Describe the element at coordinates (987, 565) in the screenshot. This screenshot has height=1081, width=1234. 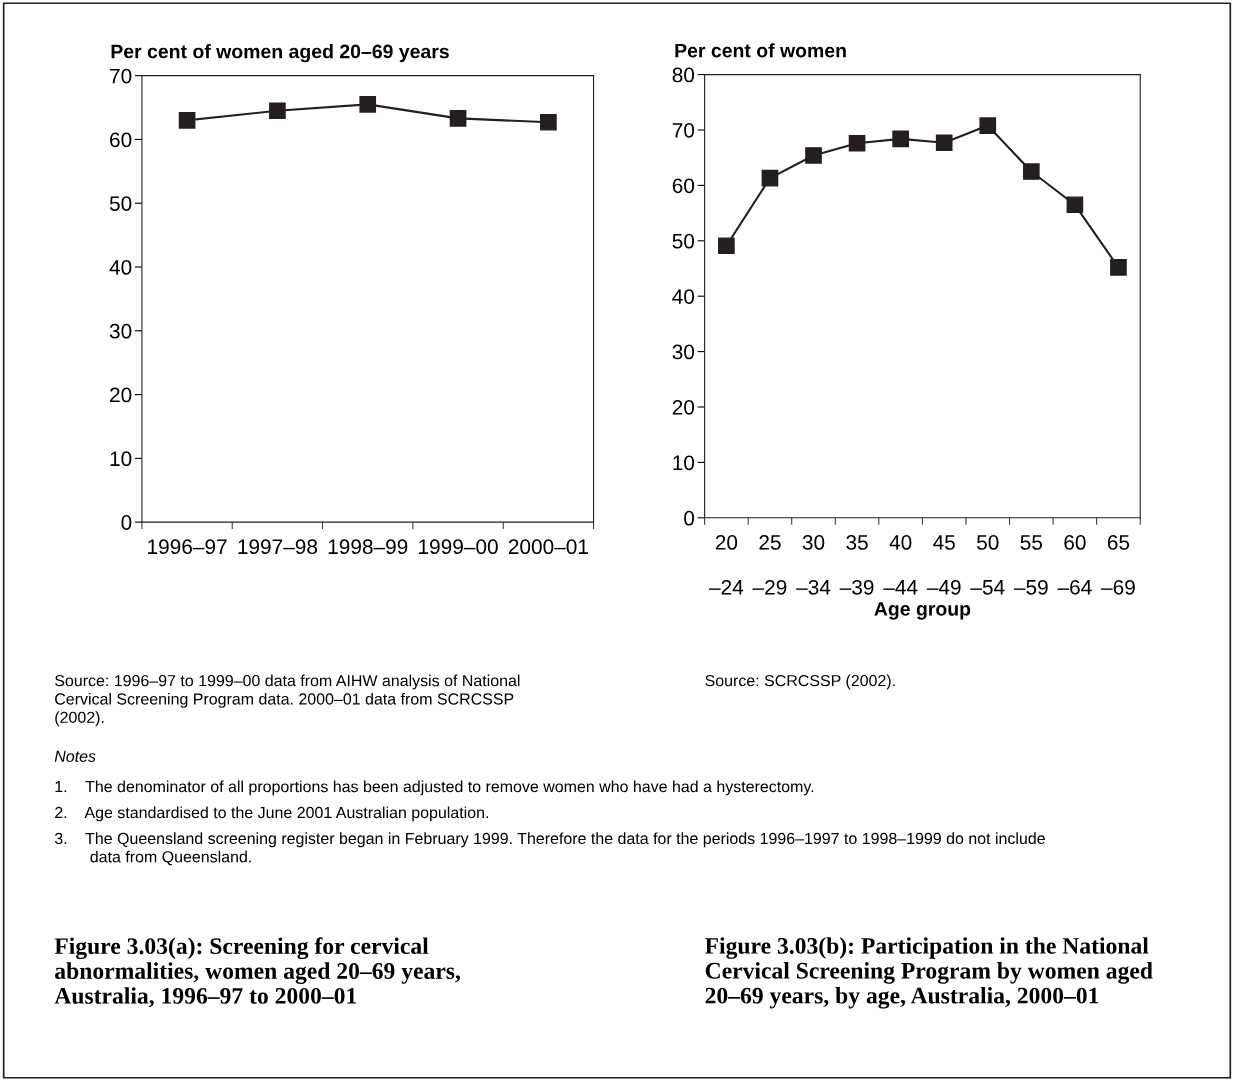
I see `category-label: 50 –54` at that location.